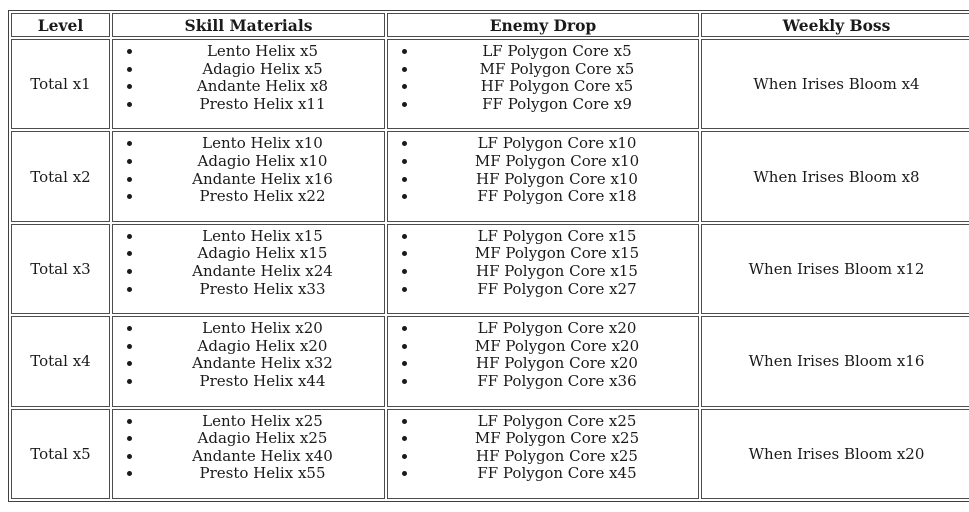 This screenshot has height=512, width=969. What do you see at coordinates (557, 329) in the screenshot?
I see `list-item: LF Polygon Core x20` at bounding box center [557, 329].